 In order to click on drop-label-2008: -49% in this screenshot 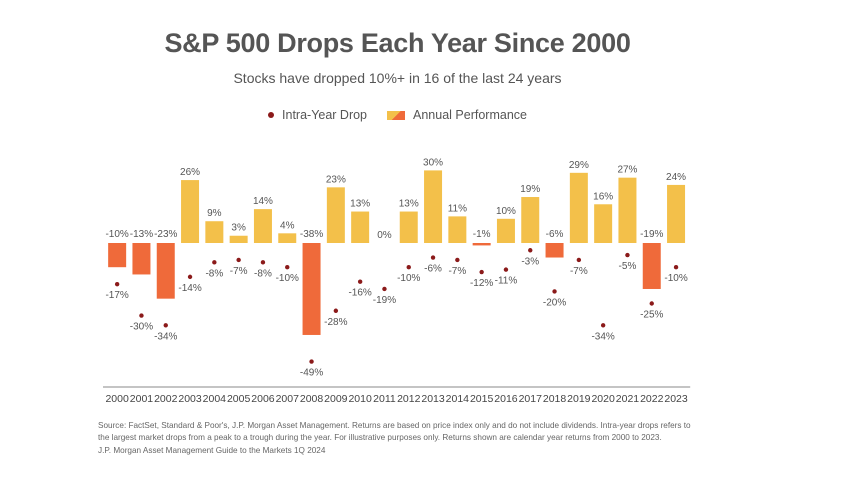, I will do `click(311, 373)`.